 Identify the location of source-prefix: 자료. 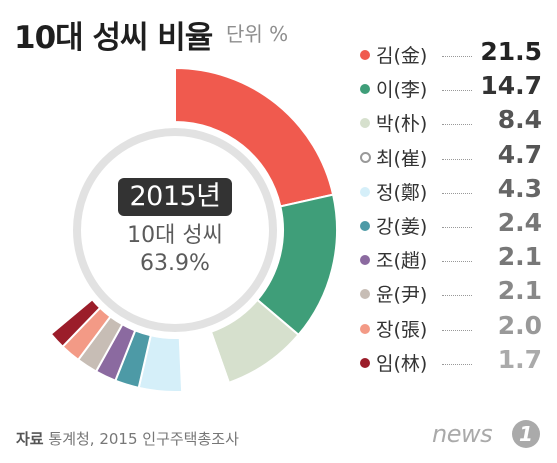
(30, 439).